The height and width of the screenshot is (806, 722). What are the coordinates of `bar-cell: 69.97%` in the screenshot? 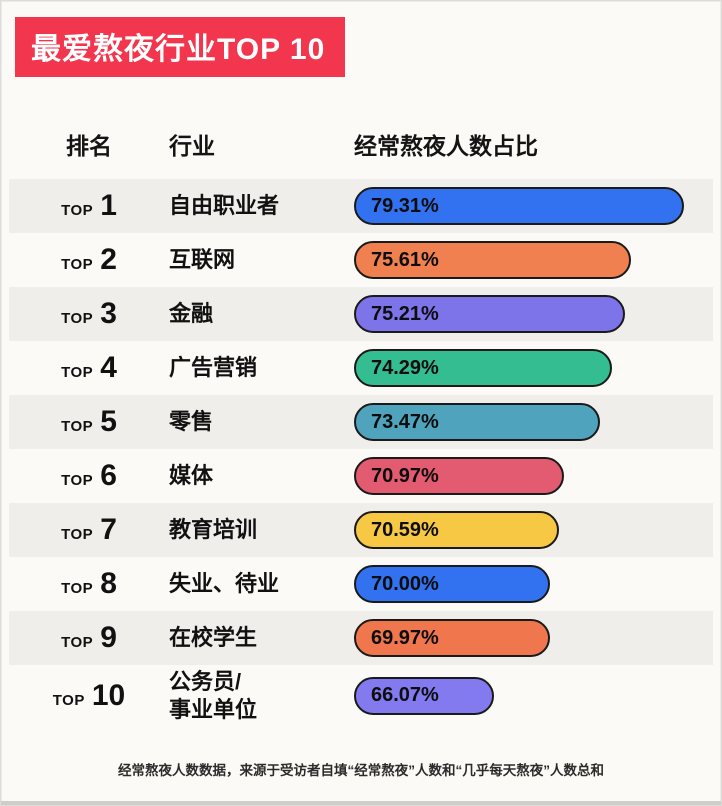 It's located at (533, 638).